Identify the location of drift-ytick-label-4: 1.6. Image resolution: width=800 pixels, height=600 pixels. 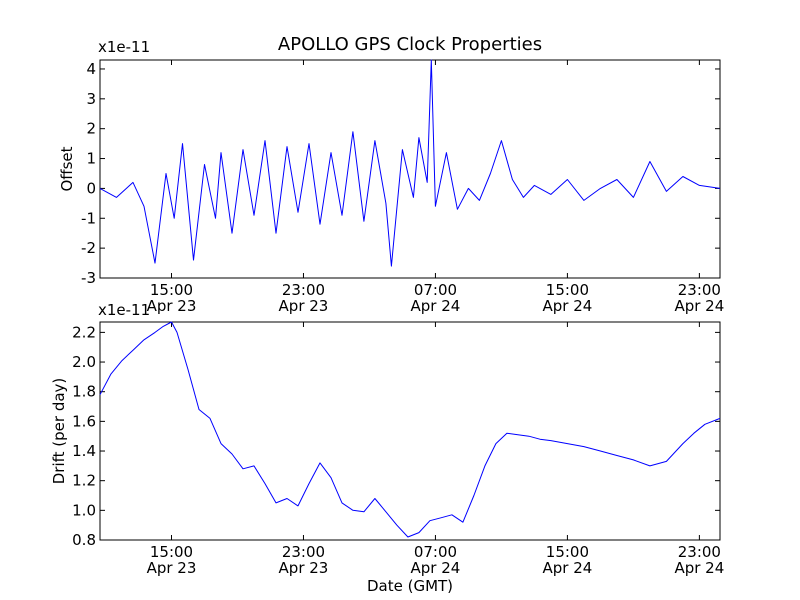
(84, 421).